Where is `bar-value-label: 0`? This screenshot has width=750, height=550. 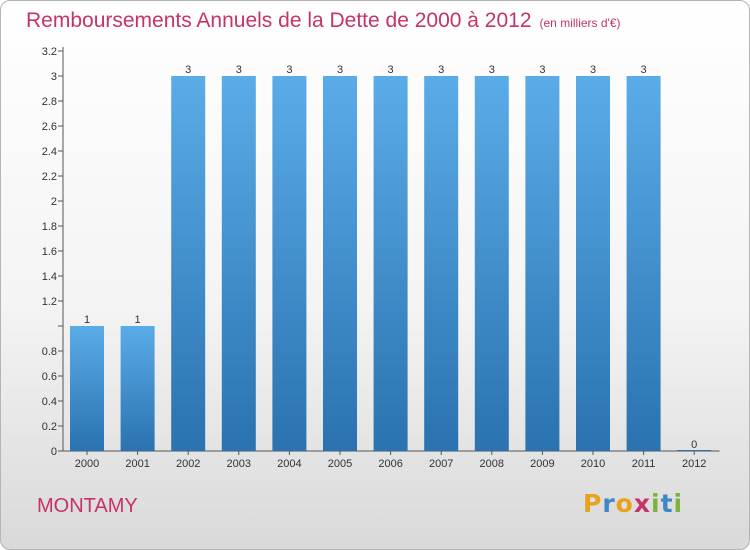 bar-value-label: 0 is located at coordinates (694, 445).